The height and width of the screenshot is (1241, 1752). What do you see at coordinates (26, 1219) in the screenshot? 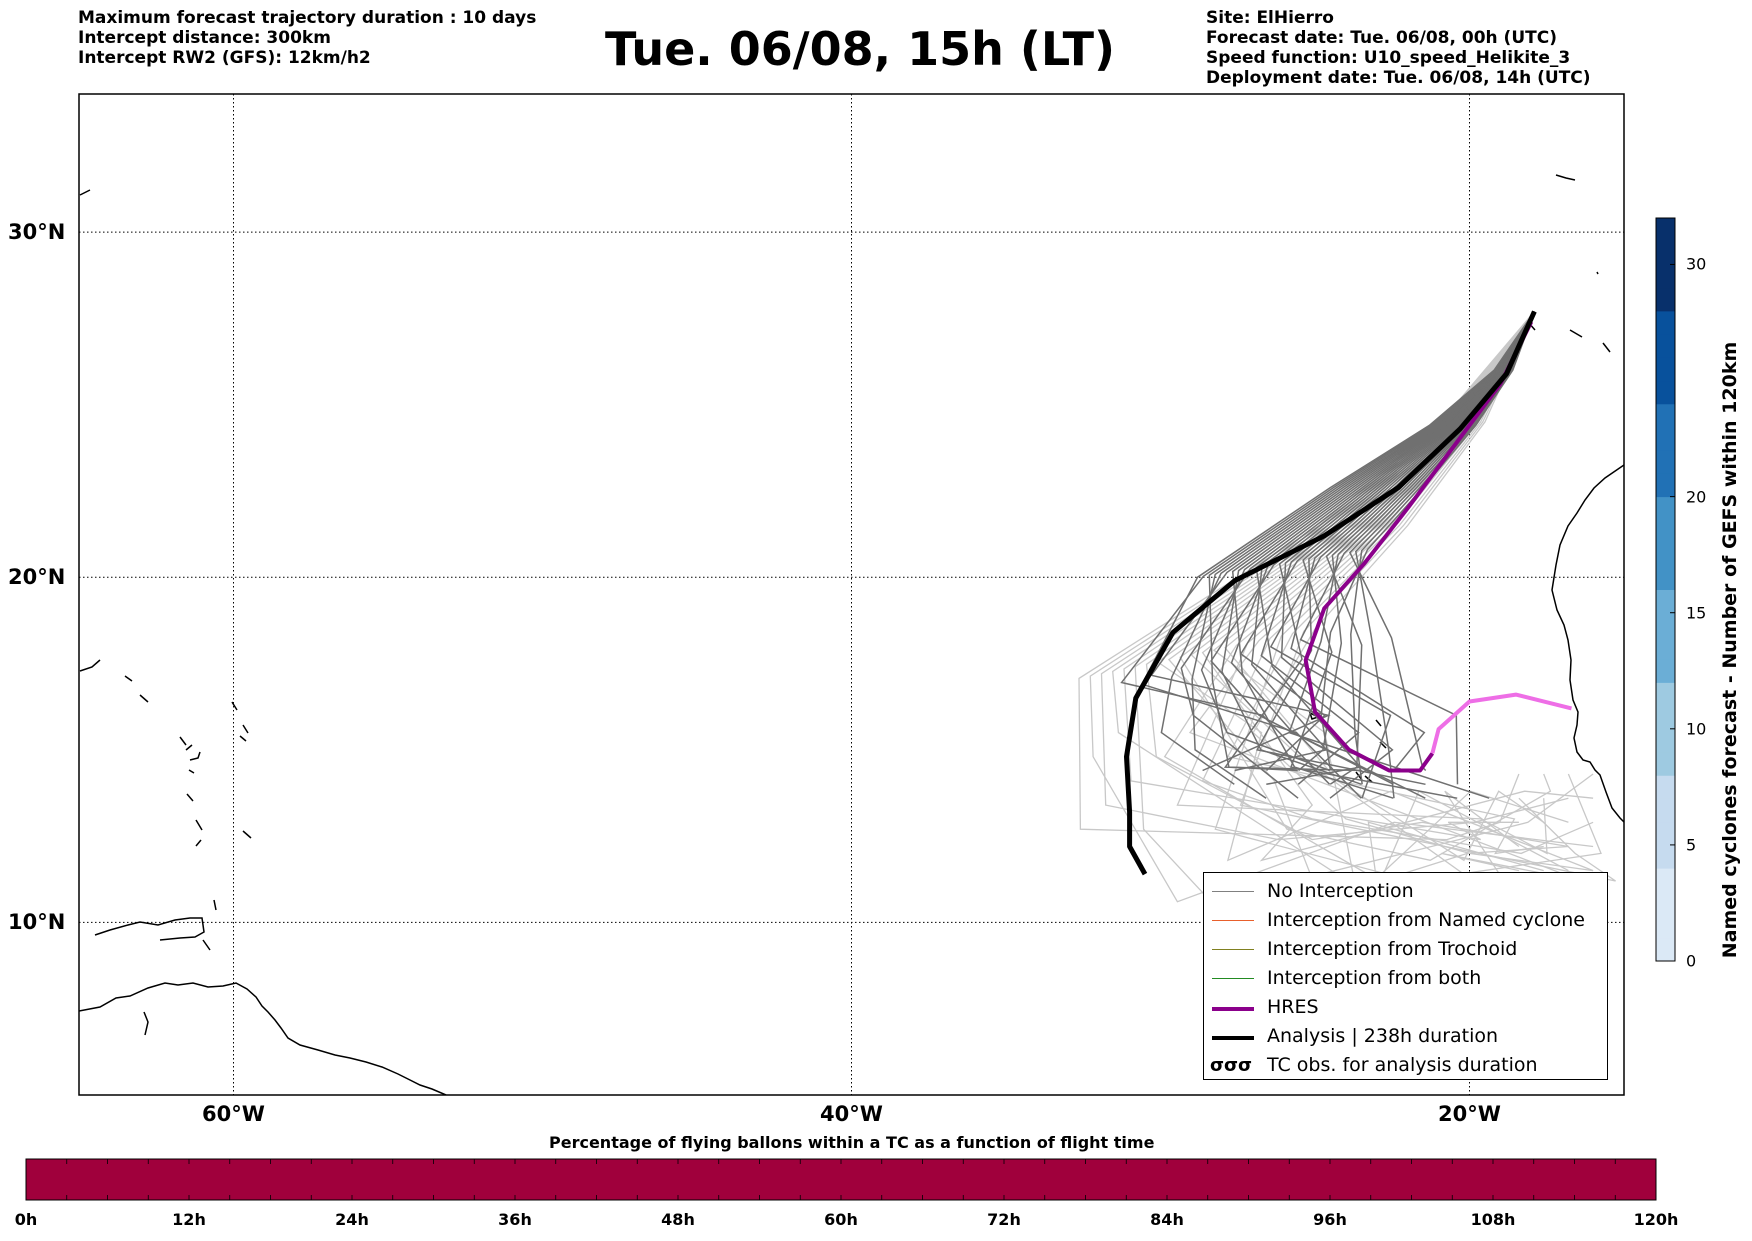
I see `flight-time-tick: 0h` at bounding box center [26, 1219].